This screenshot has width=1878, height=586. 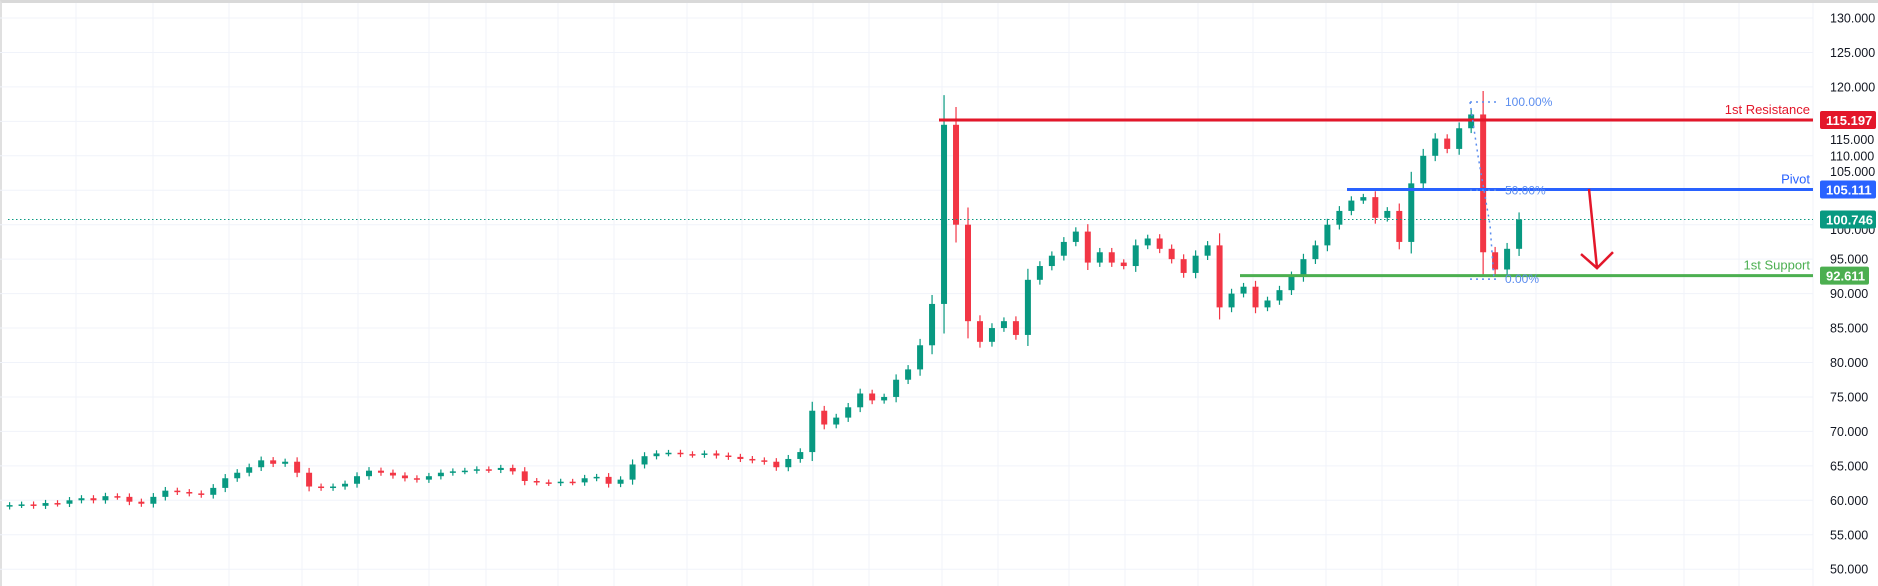 What do you see at coordinates (1849, 260) in the screenshot?
I see `y-tick-label: 95.000` at bounding box center [1849, 260].